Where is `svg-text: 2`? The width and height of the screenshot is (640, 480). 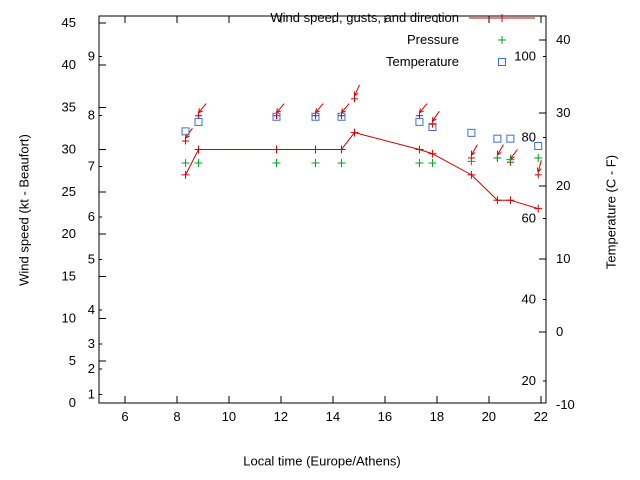
svg-text: 2 is located at coordinates (91, 368).